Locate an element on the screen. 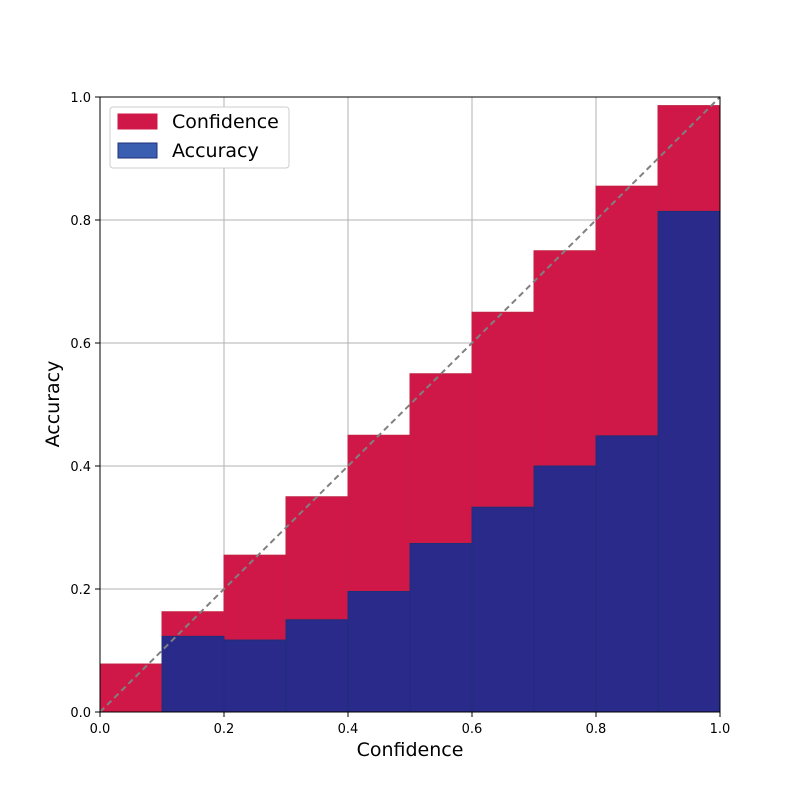 The image size is (800, 800). y-tick-label: 0.2 is located at coordinates (80, 590).